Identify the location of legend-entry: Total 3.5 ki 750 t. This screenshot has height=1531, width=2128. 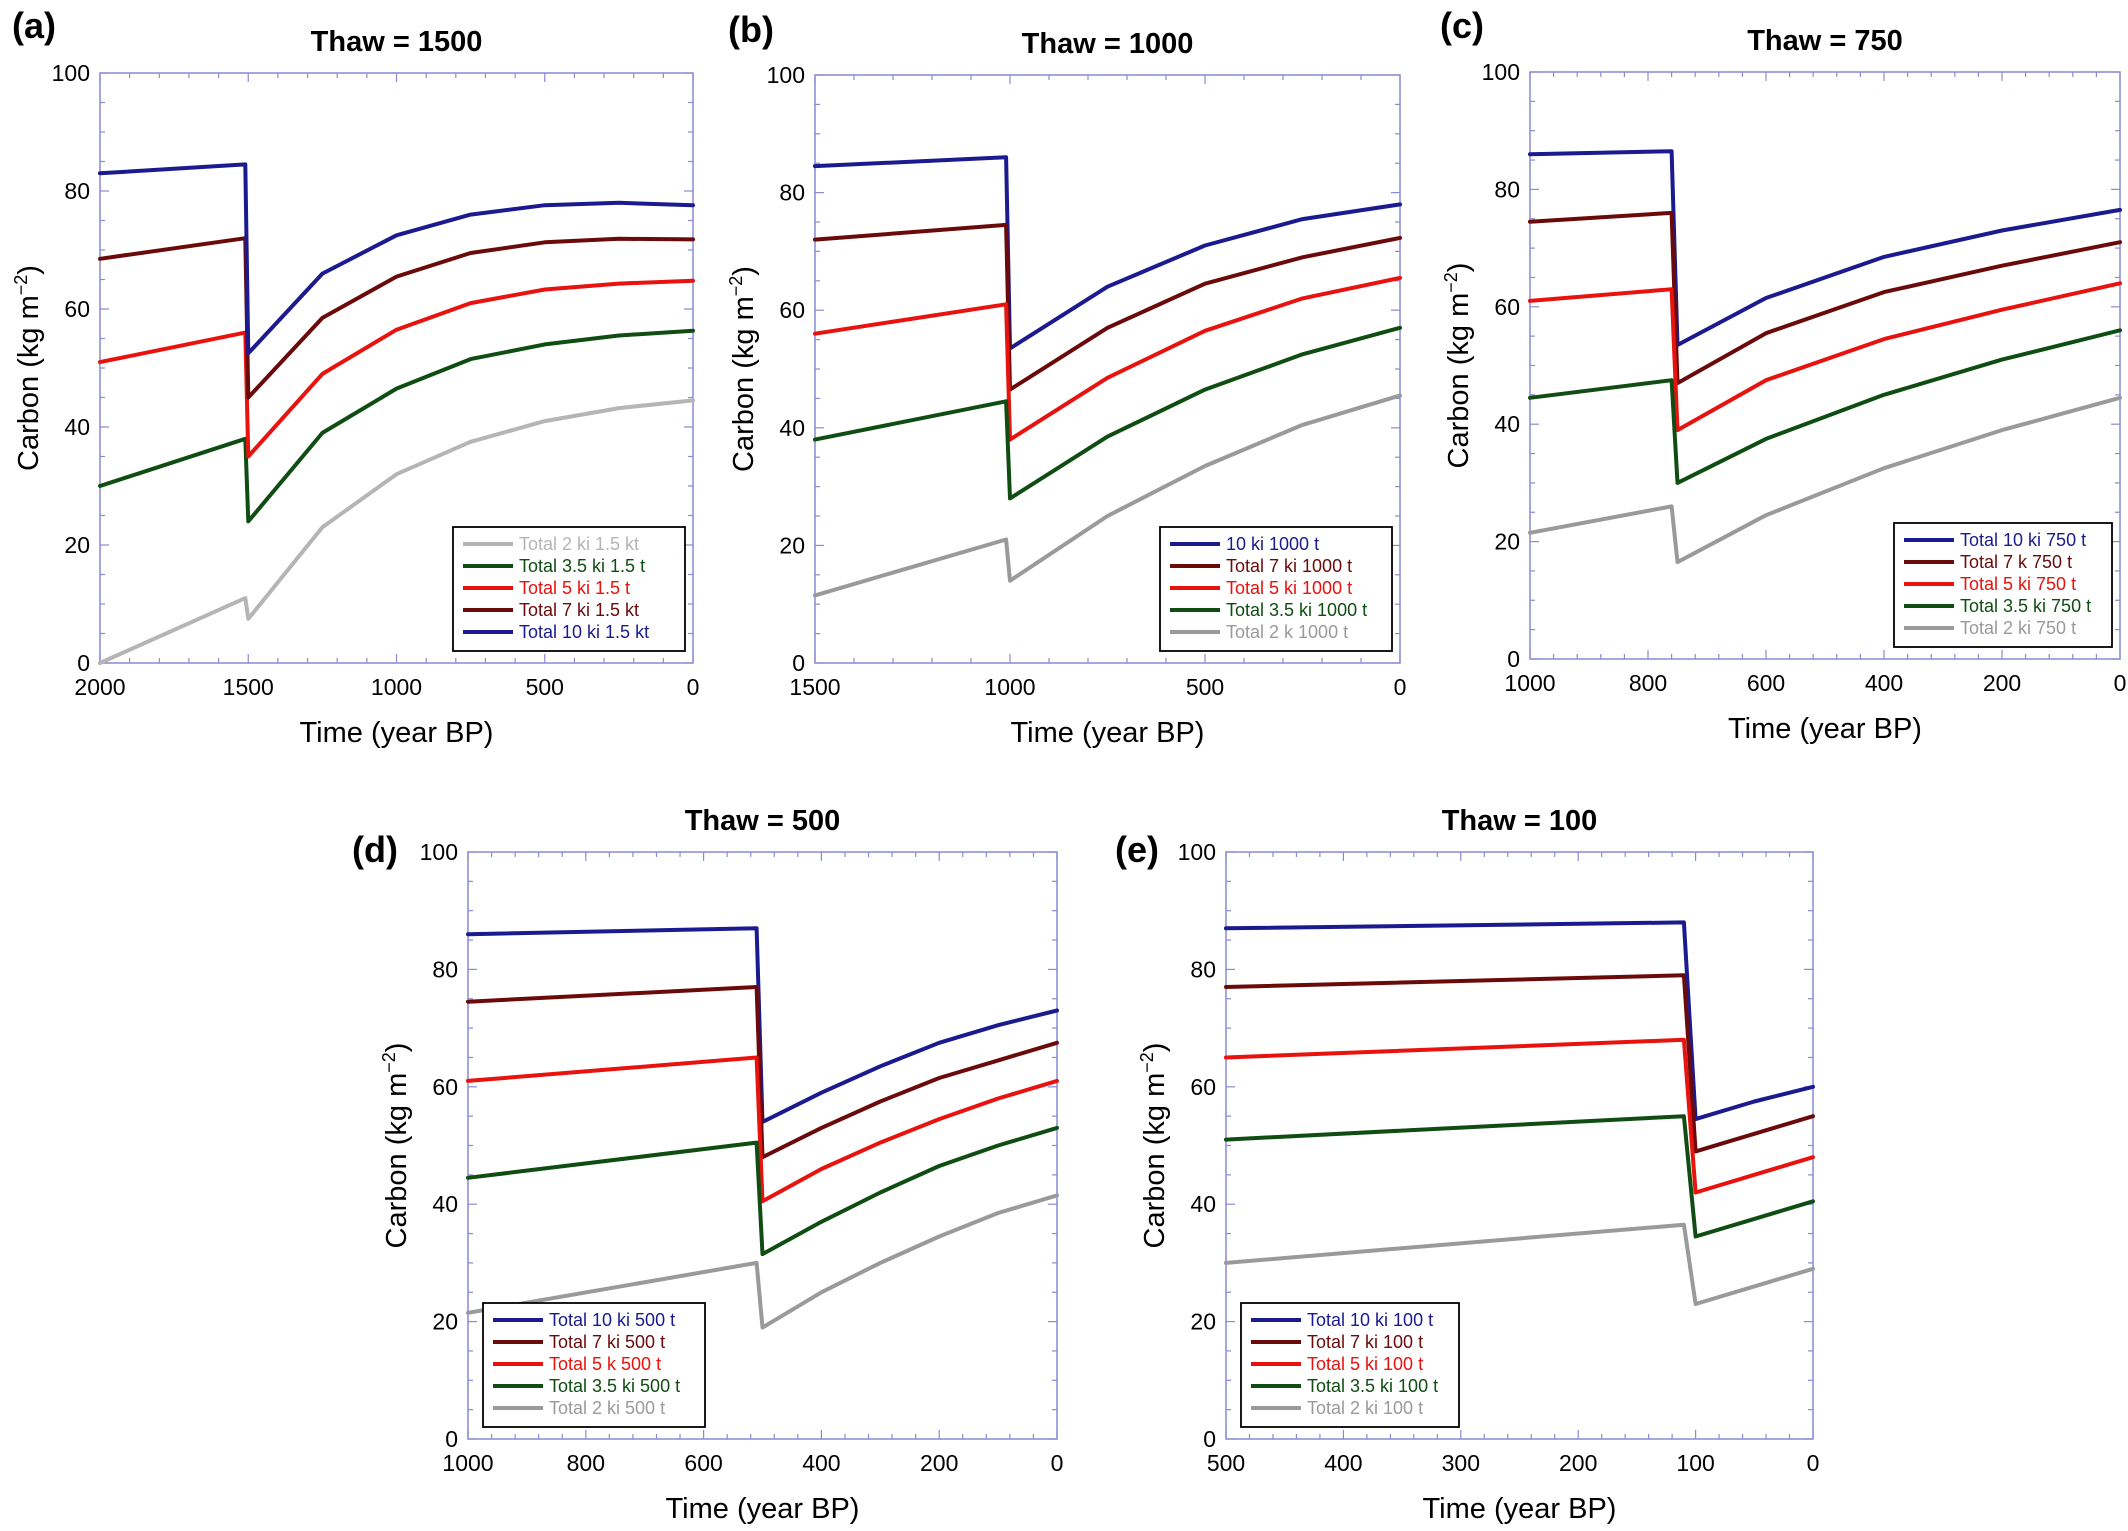
(2025, 606).